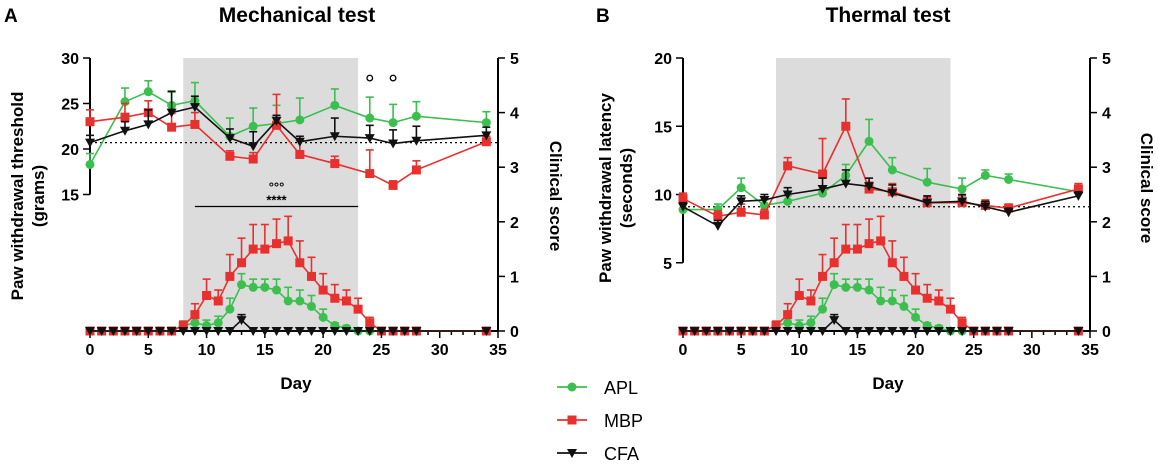 The image size is (1158, 465). What do you see at coordinates (663, 59) in the screenshot?
I see `y-tick-label-b: 20` at bounding box center [663, 59].